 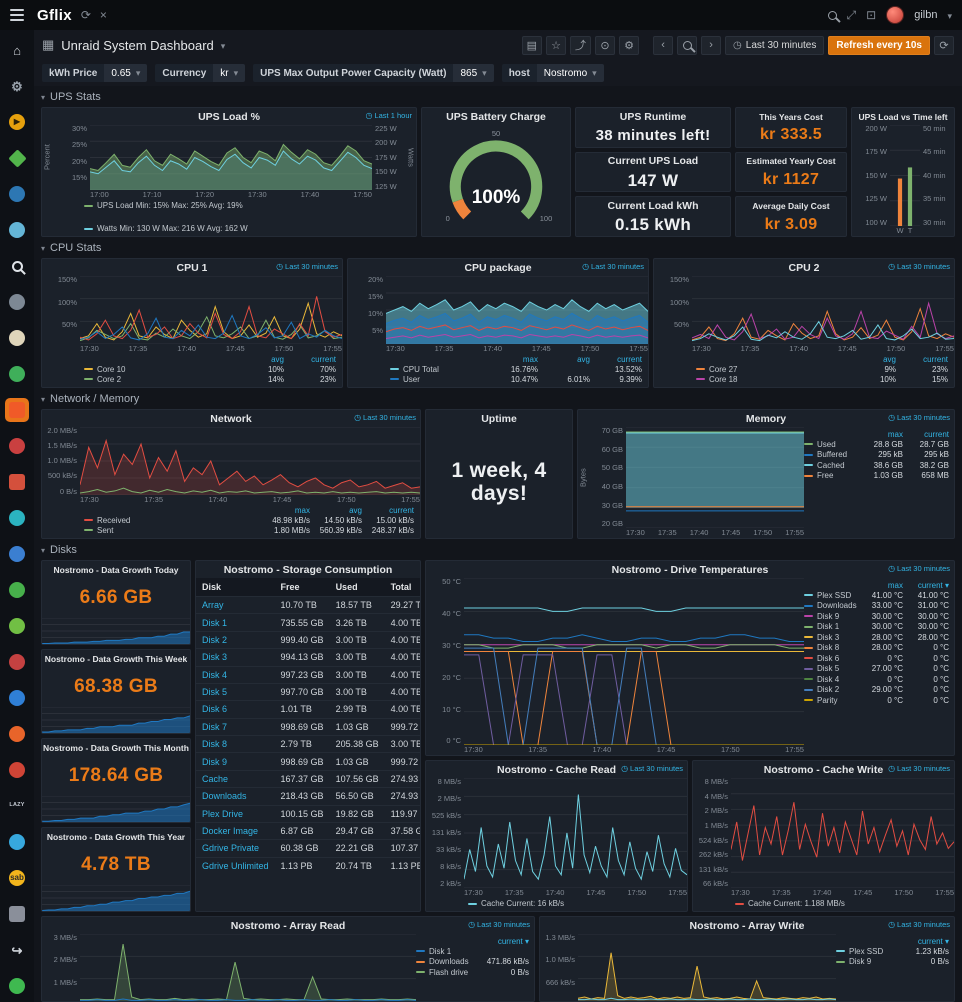 What do you see at coordinates (823, 769) in the screenshot?
I see `panel-title: Nostromo - Cache Write` at bounding box center [823, 769].